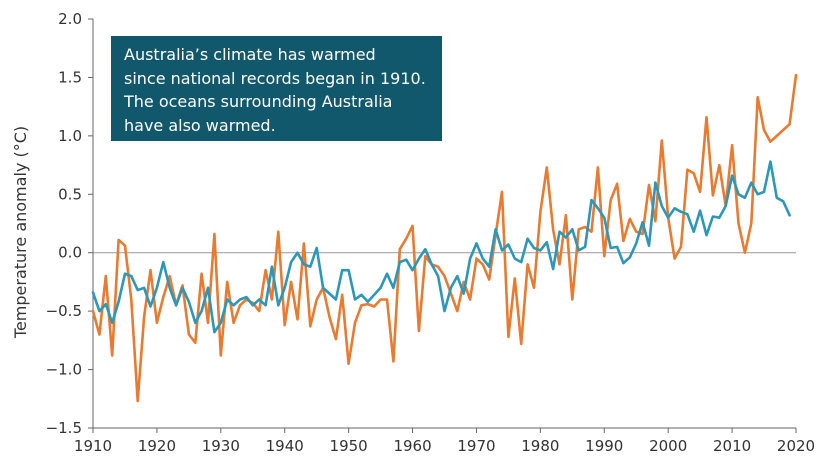  I want to click on annotation-line: since national records began in 1910., so click(275, 78).